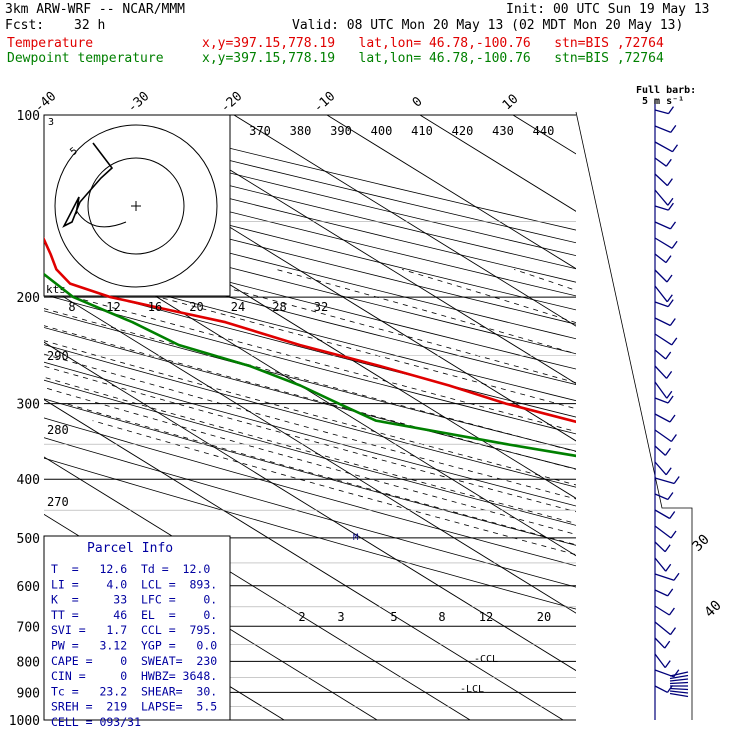 The width and height of the screenshot is (740, 740). Describe the element at coordinates (663, 101) in the screenshot. I see `barb-legend-value: 5 m s⁻¹` at that location.